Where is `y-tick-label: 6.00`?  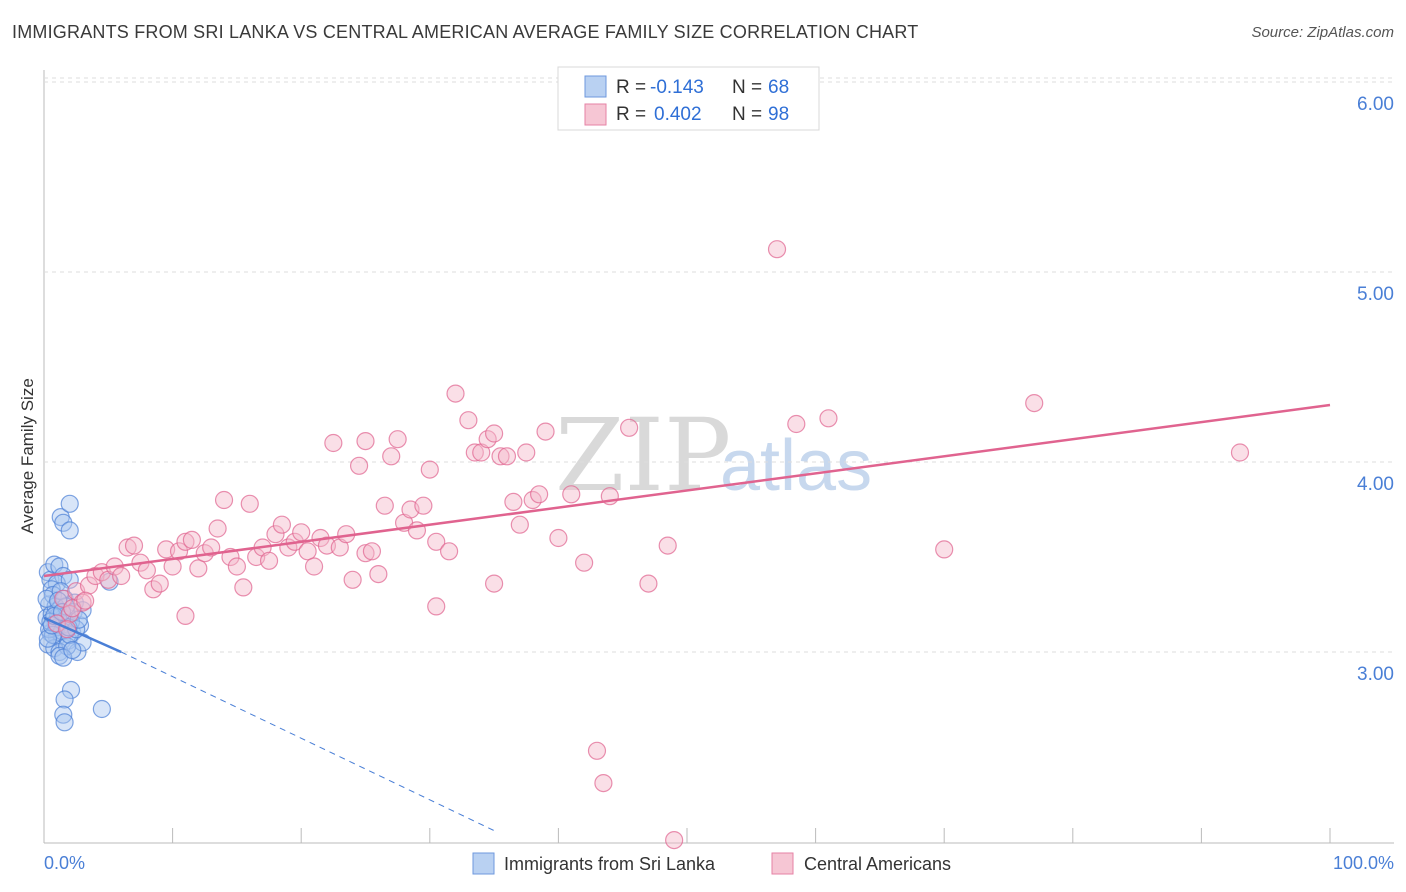
y-tick-label: 6.00 is located at coordinates (1375, 104).